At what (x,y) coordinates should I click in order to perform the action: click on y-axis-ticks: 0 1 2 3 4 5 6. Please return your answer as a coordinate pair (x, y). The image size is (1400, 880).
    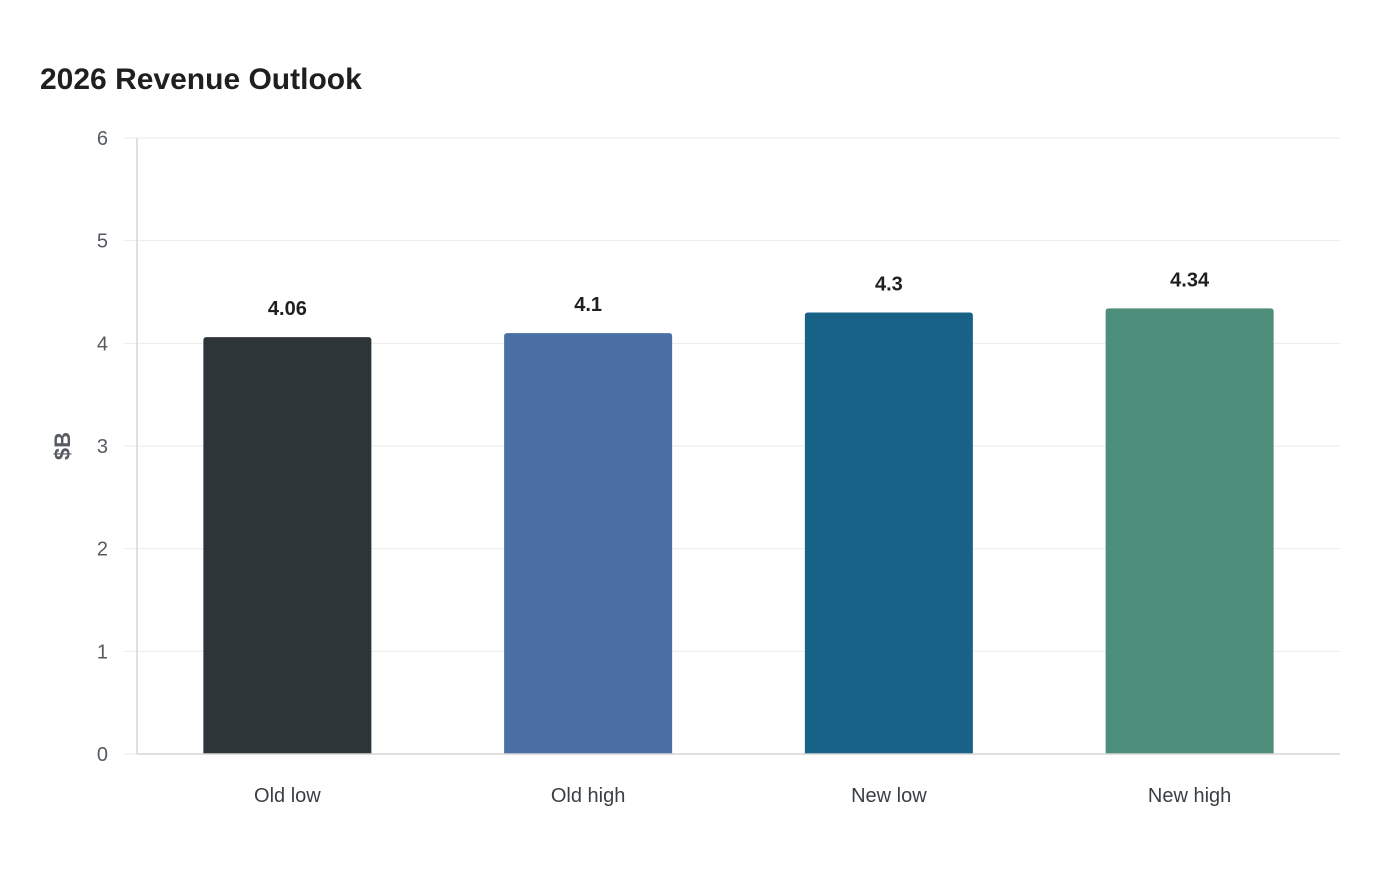
    Looking at the image, I should click on (117, 447).